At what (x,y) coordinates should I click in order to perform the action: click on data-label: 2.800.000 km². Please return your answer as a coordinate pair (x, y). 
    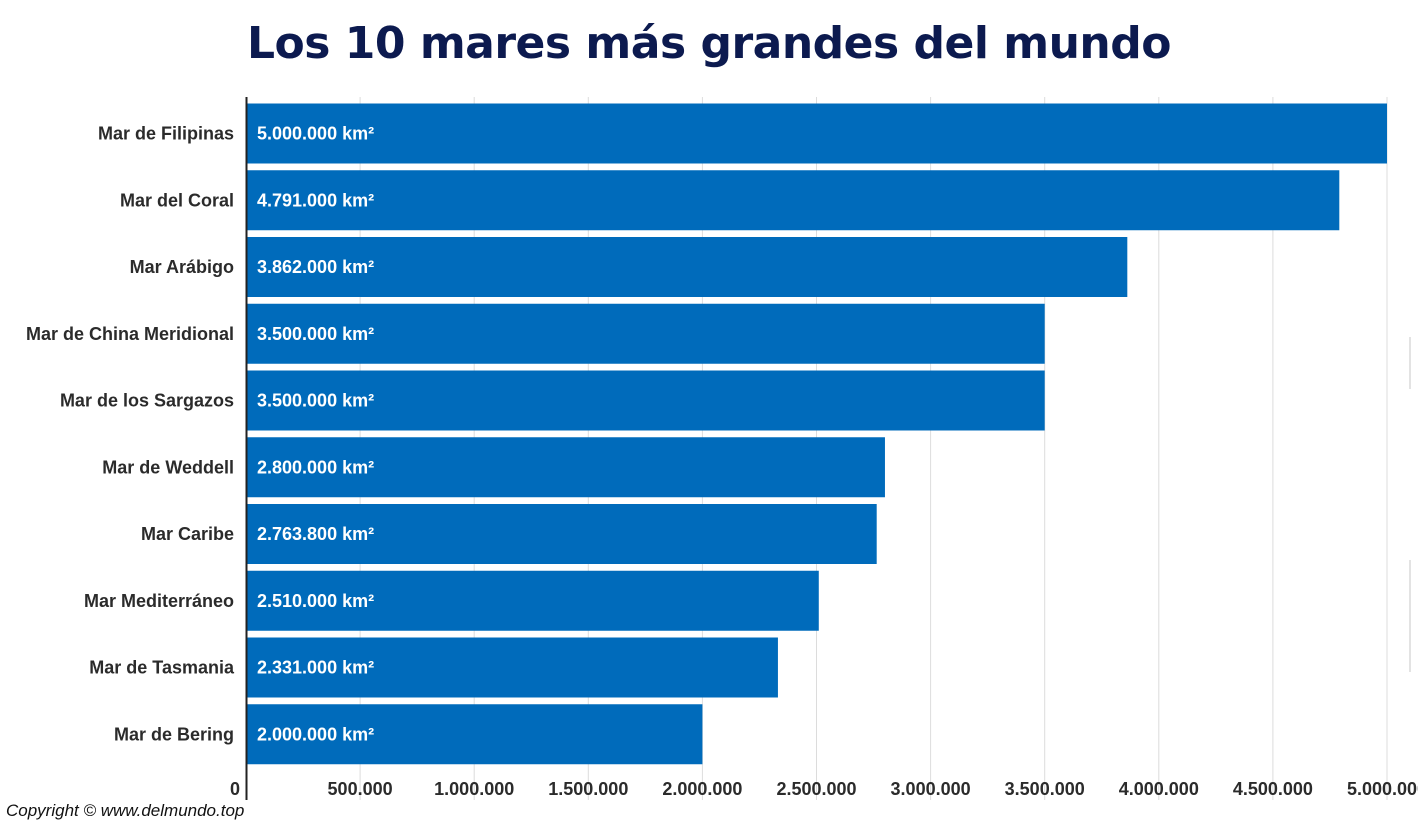
    Looking at the image, I should click on (315, 467).